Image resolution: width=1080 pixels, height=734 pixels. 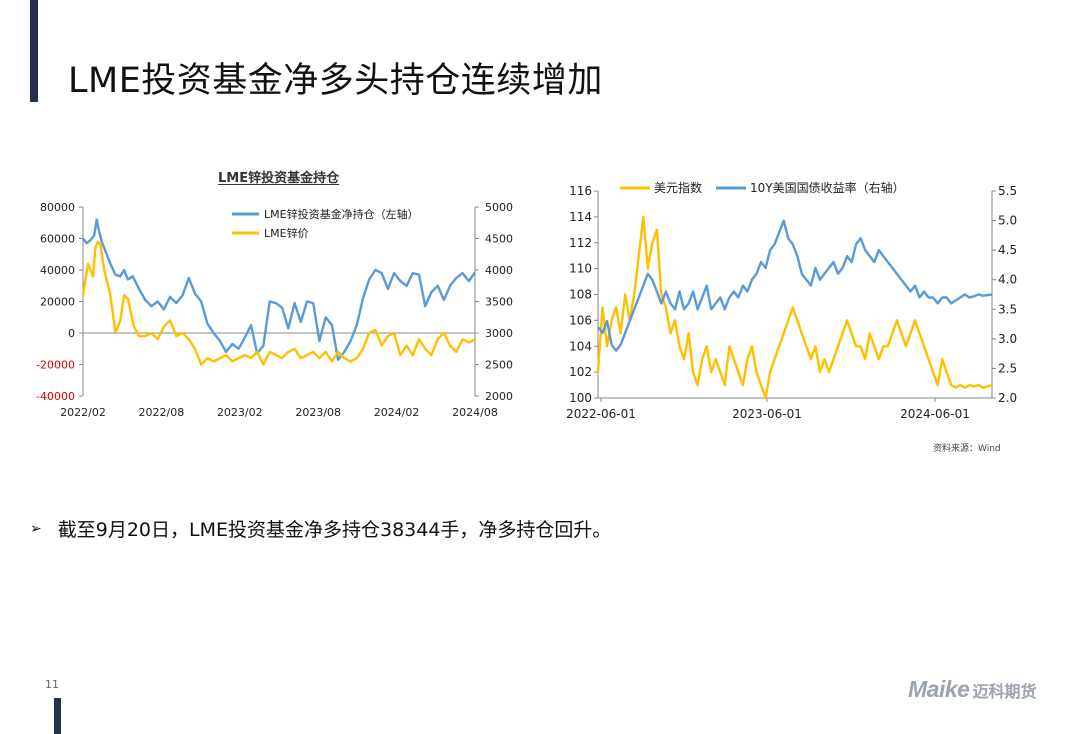 I want to click on chart1-left-tick-label: 40000, so click(x=57, y=270).